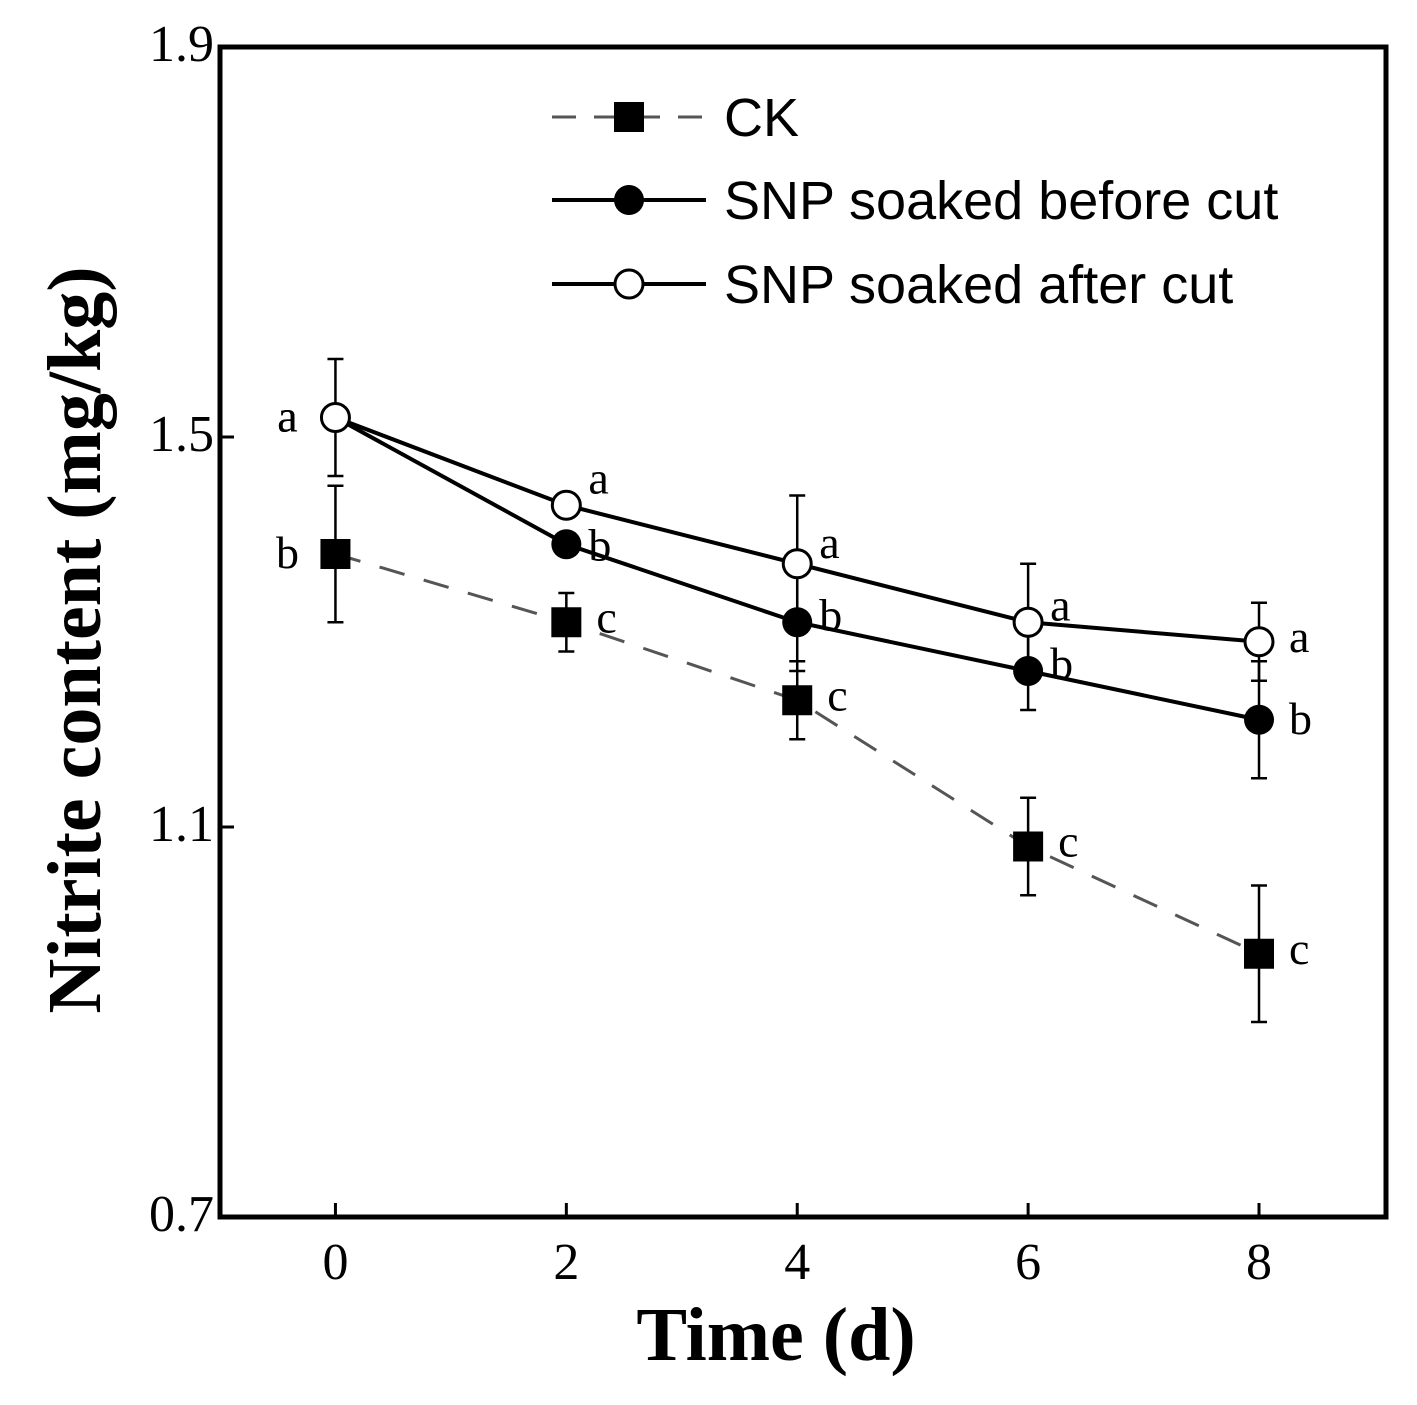 This screenshot has height=1405, width=1417. What do you see at coordinates (775, 1335) in the screenshot?
I see `x-axis-title: Time (d)` at bounding box center [775, 1335].